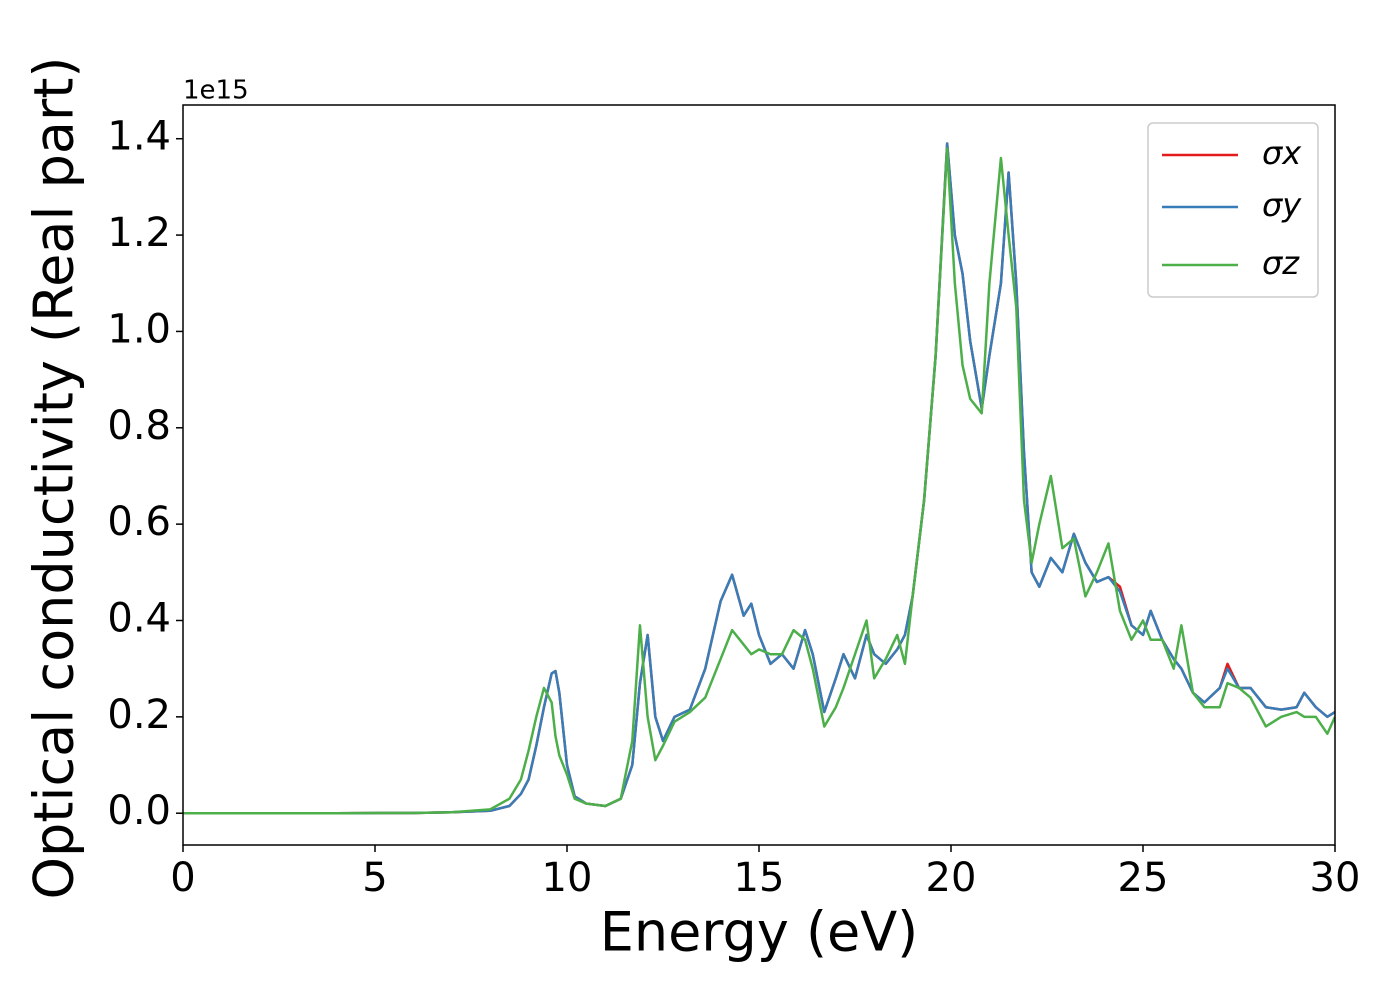 Image resolution: width=1400 pixels, height=1000 pixels. Describe the element at coordinates (1143, 878) in the screenshot. I see `x-tick-label: 25` at that location.